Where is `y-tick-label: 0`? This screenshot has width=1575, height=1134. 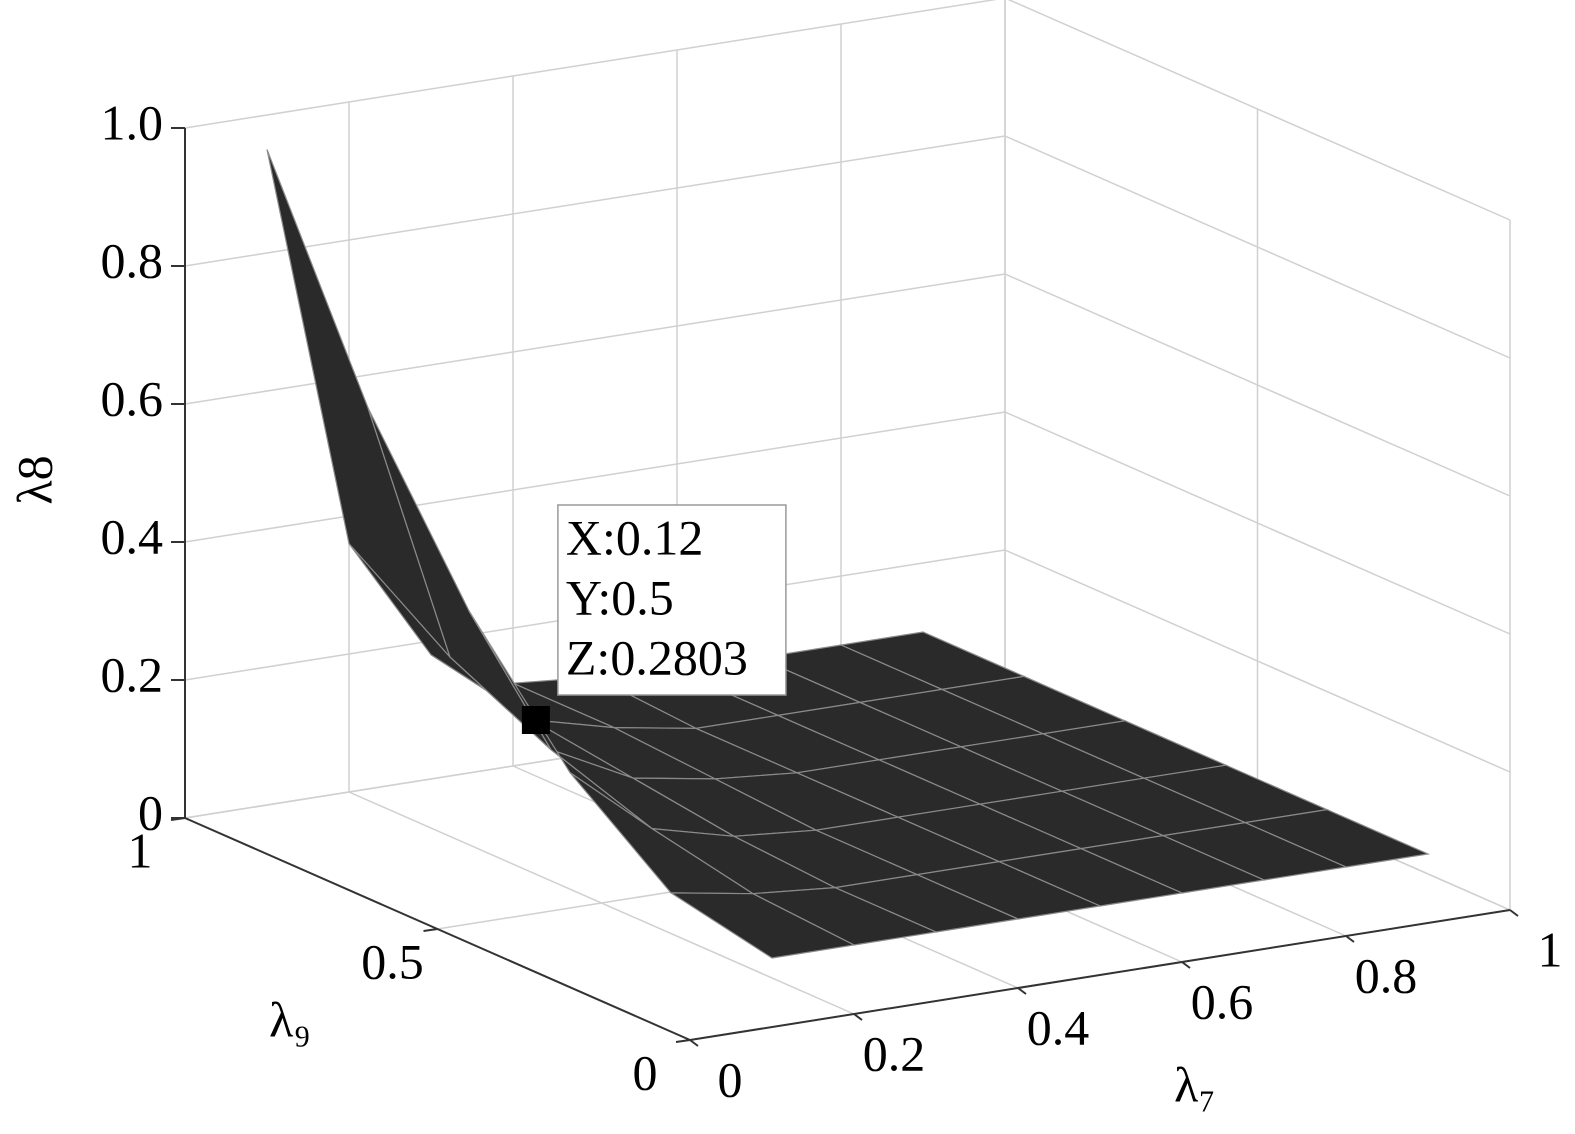
y-tick-label: 0 is located at coordinates (645, 1072).